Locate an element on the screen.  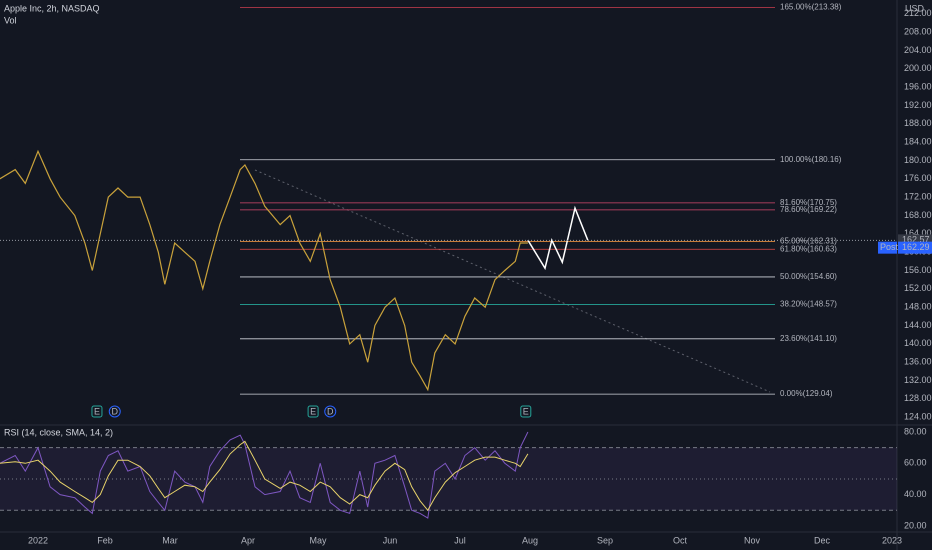
y-tick-label: 196.00 is located at coordinates (918, 86).